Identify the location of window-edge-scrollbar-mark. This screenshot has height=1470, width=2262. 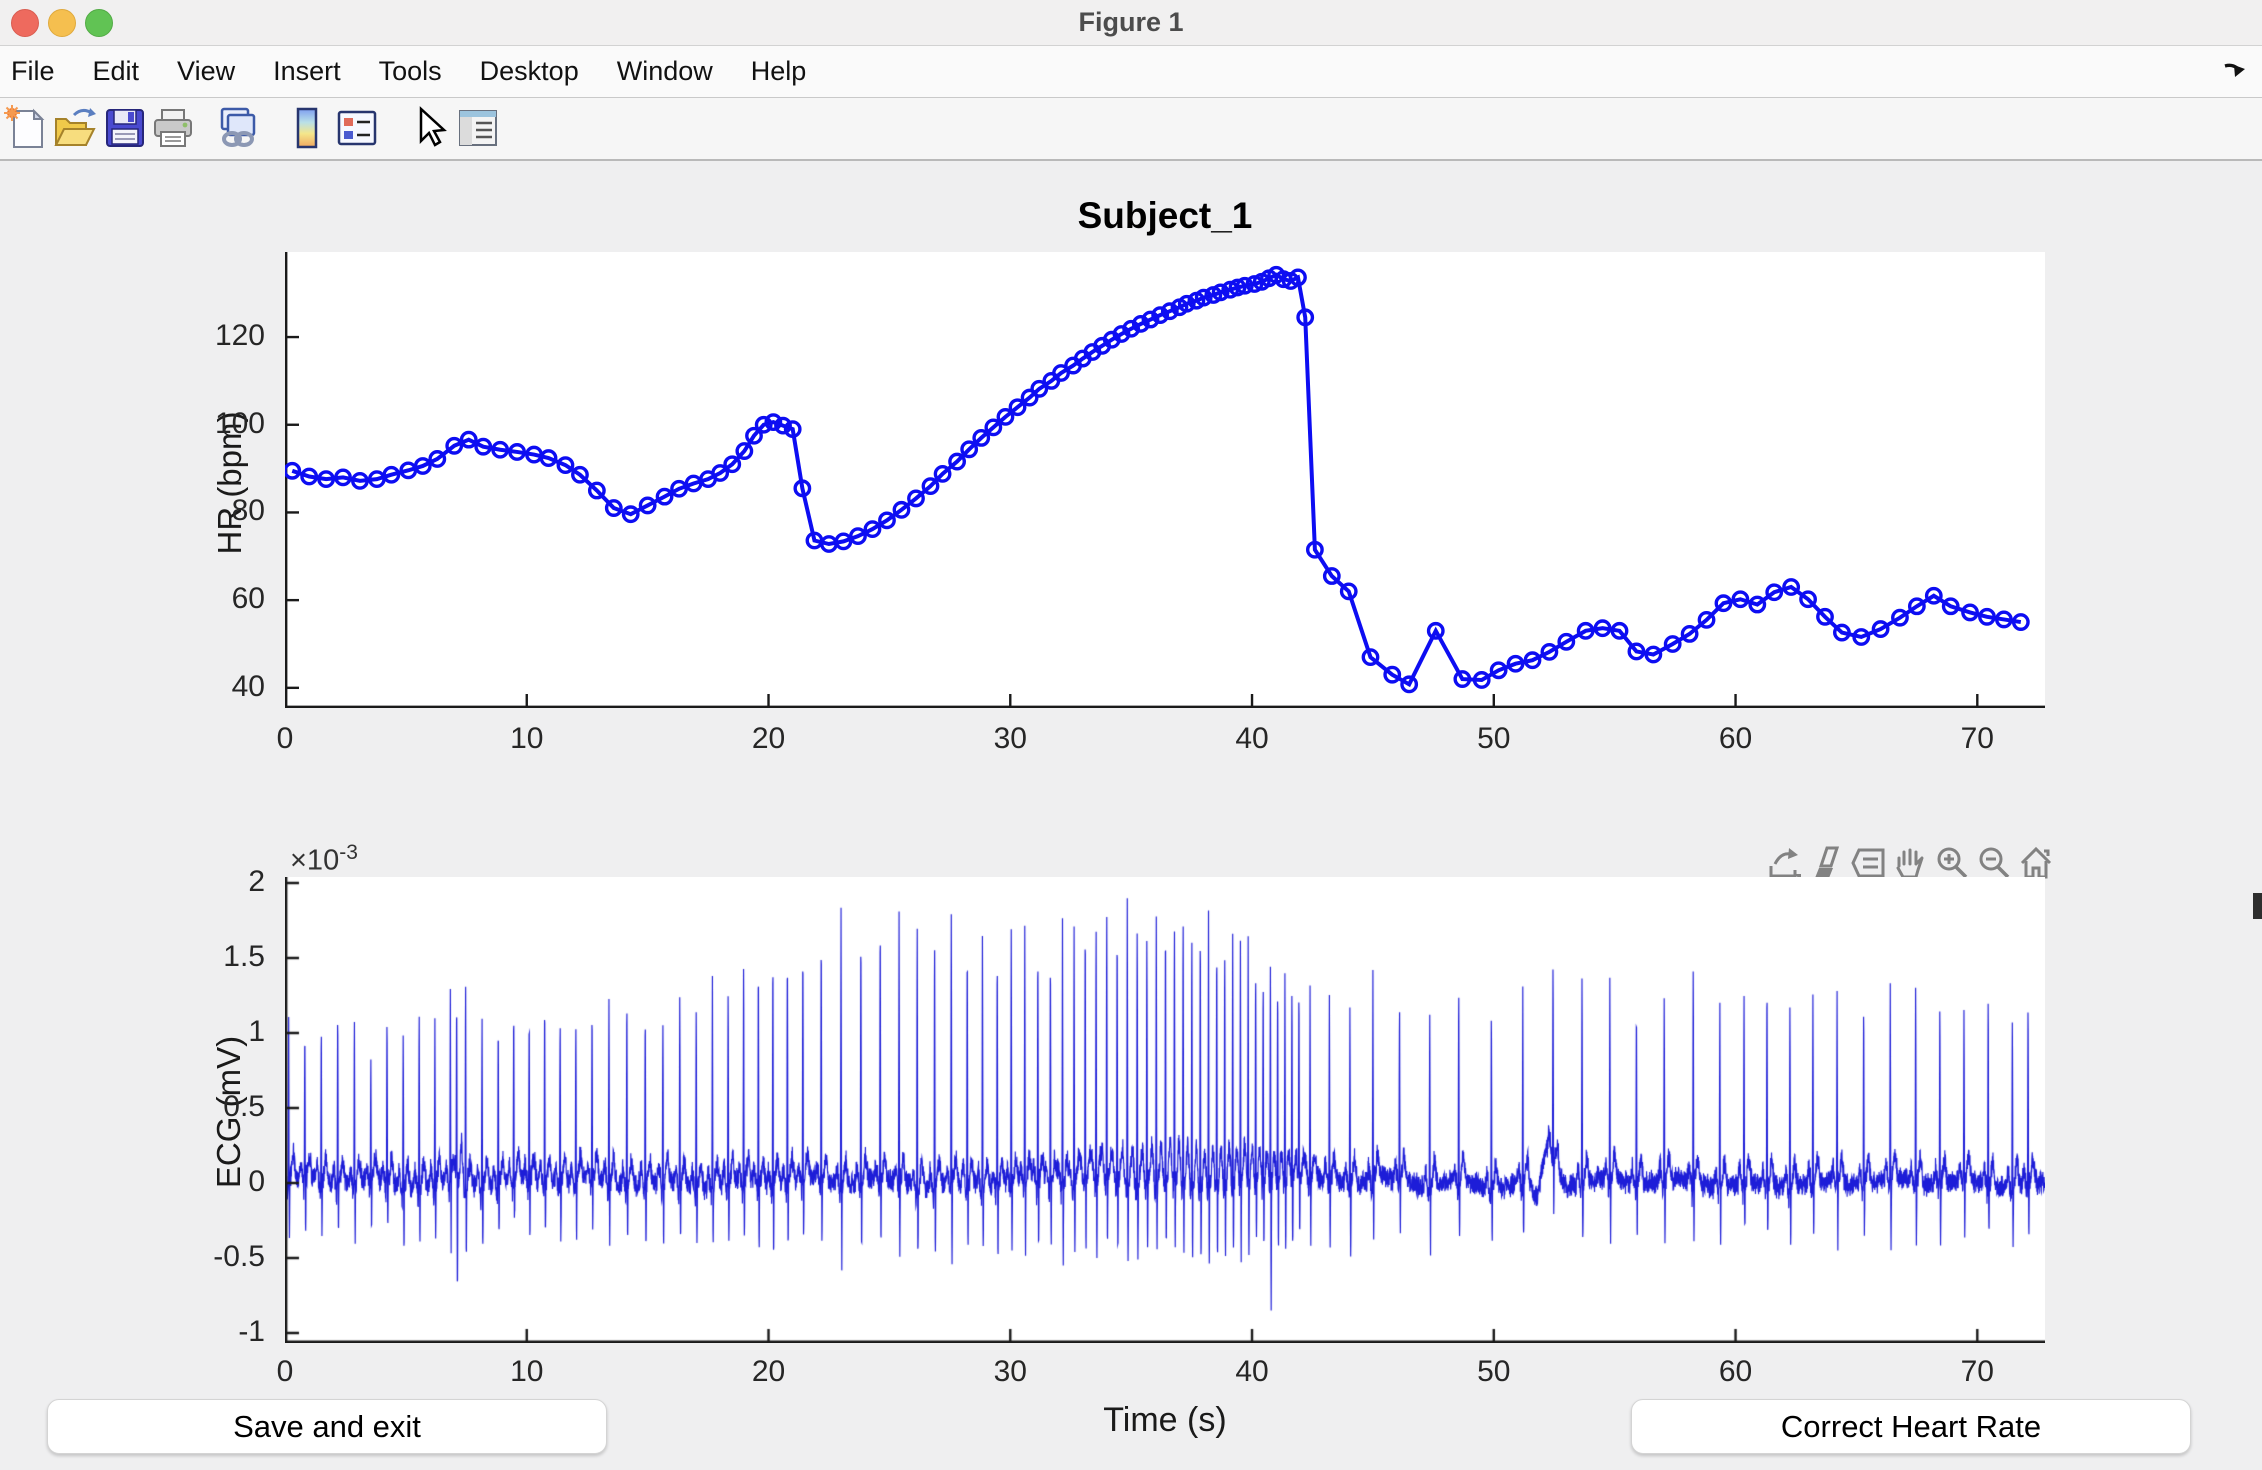
(2257, 906).